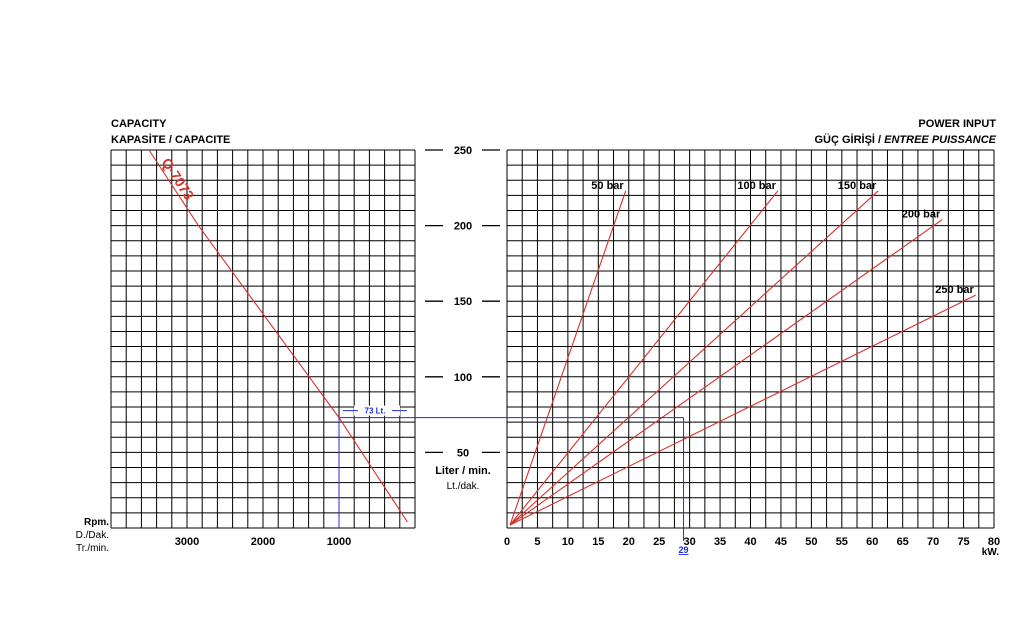 This screenshot has height=640, width=1024. Describe the element at coordinates (463, 227) in the screenshot. I see `flow-tick-label: 200` at that location.